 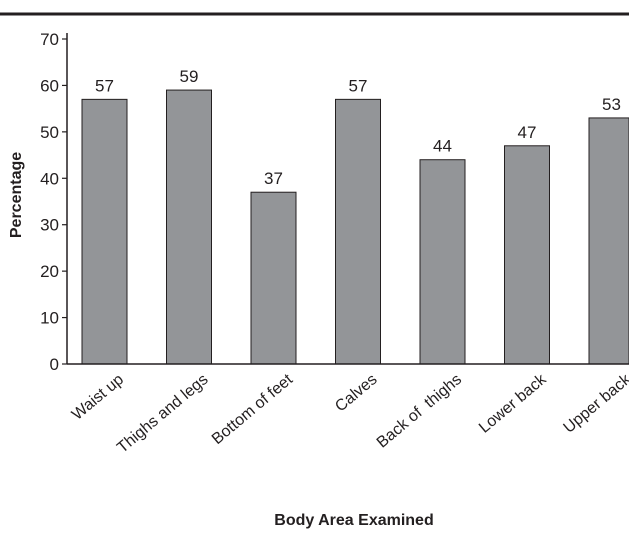 I want to click on data-label: 37, so click(x=273, y=178).